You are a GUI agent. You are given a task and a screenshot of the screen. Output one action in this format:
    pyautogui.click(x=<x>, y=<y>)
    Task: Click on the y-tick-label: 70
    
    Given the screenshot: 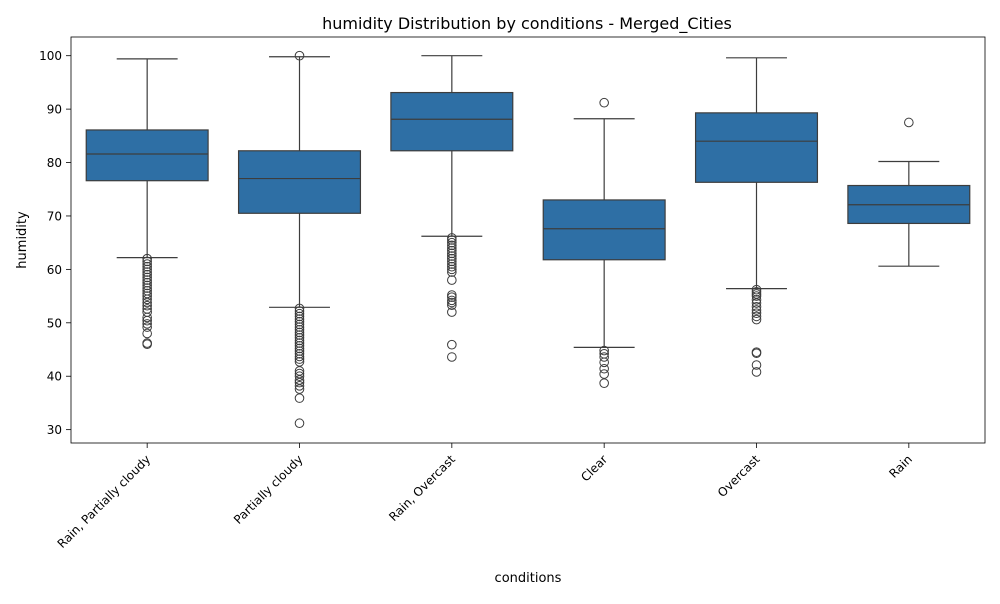 What is the action you would take?
    pyautogui.click(x=54, y=216)
    